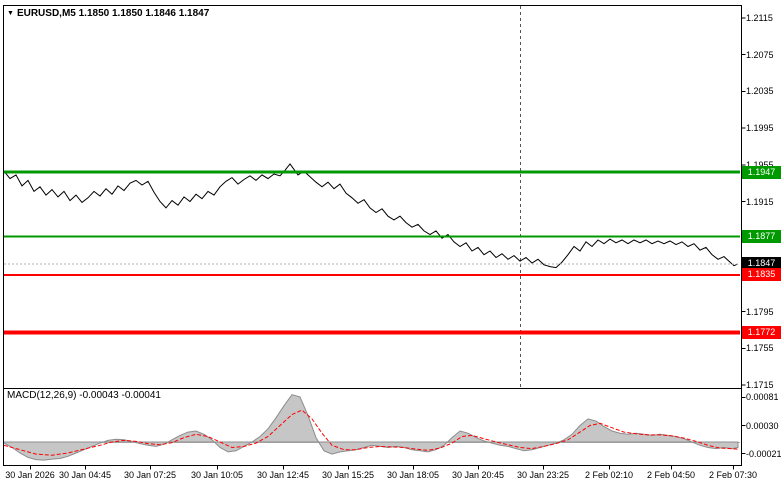 Image resolution: width=781 pixels, height=489 pixels. What do you see at coordinates (478, 475) in the screenshot?
I see `time-axis-label: 30 Jan 20:45` at bounding box center [478, 475].